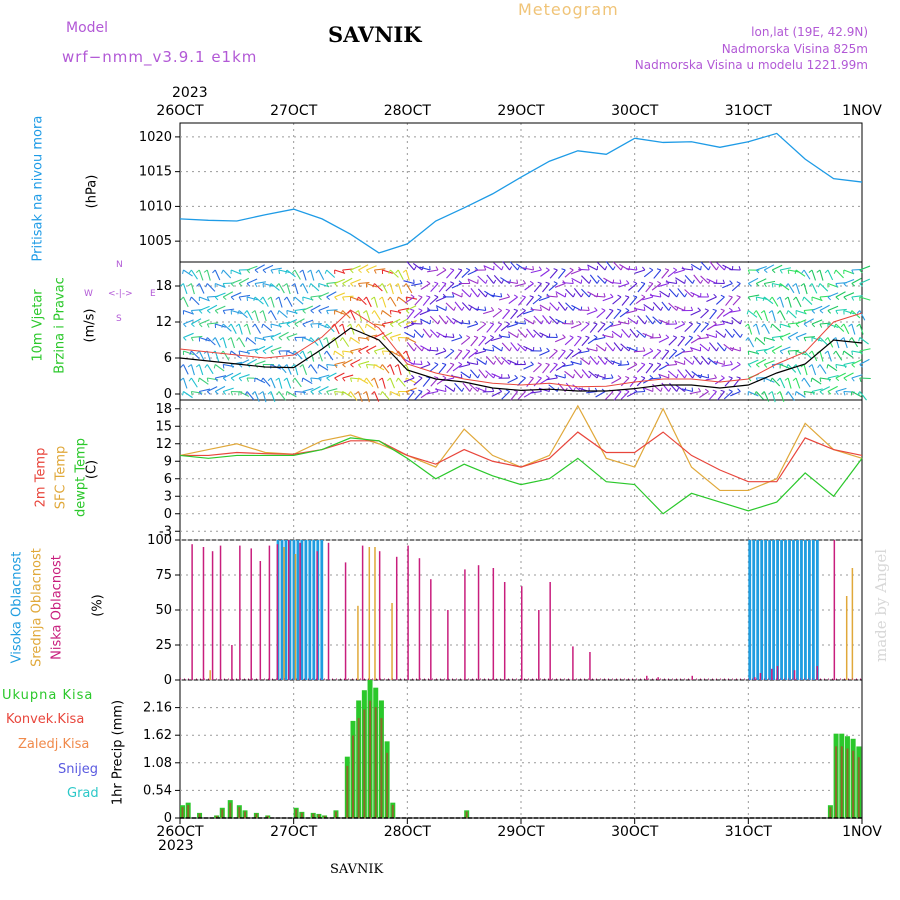 The height and width of the screenshot is (900, 900). What do you see at coordinates (260, 620) in the screenshot?
I see `low-cloud-bar` at bounding box center [260, 620].